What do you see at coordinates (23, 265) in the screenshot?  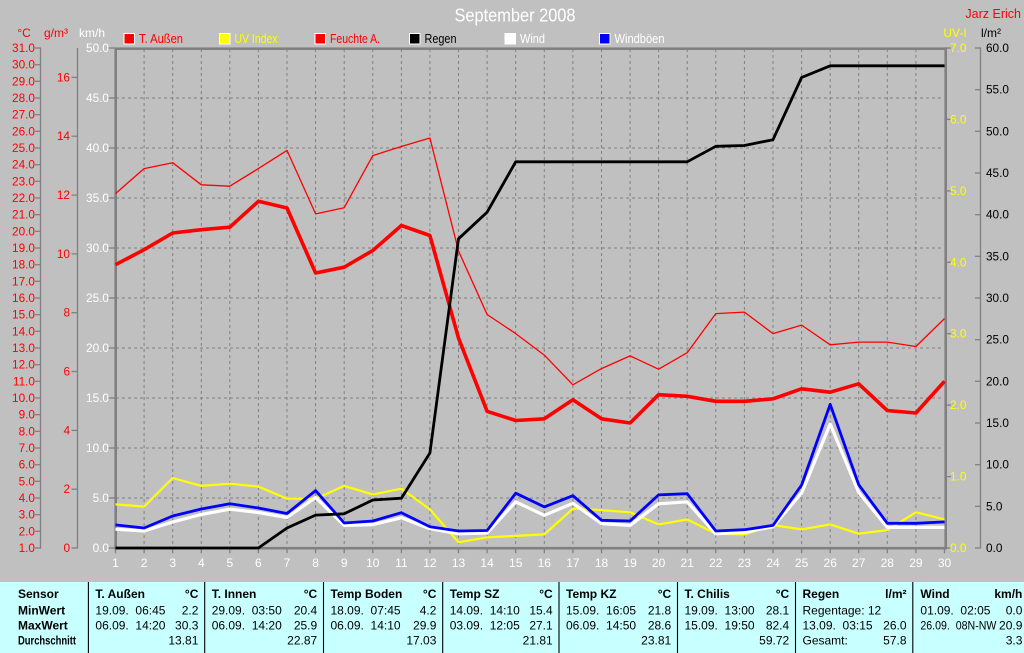 I see `svg-text: 18.0` at bounding box center [23, 265].